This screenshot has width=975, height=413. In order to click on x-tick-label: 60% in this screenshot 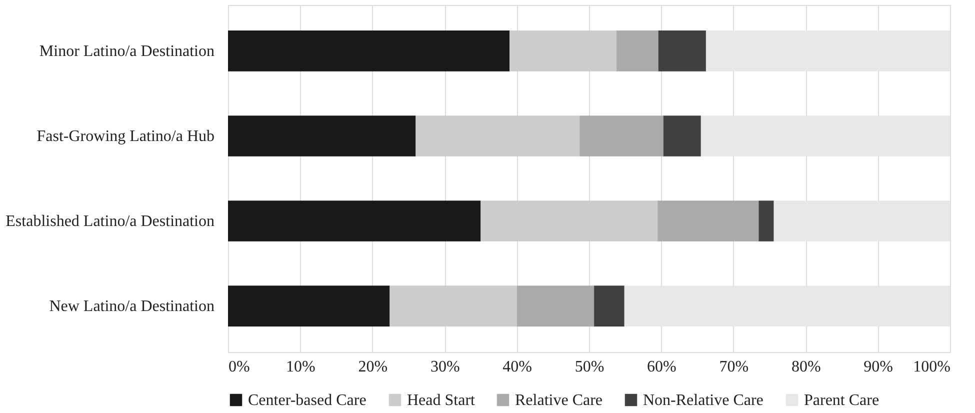, I will do `click(661, 367)`.